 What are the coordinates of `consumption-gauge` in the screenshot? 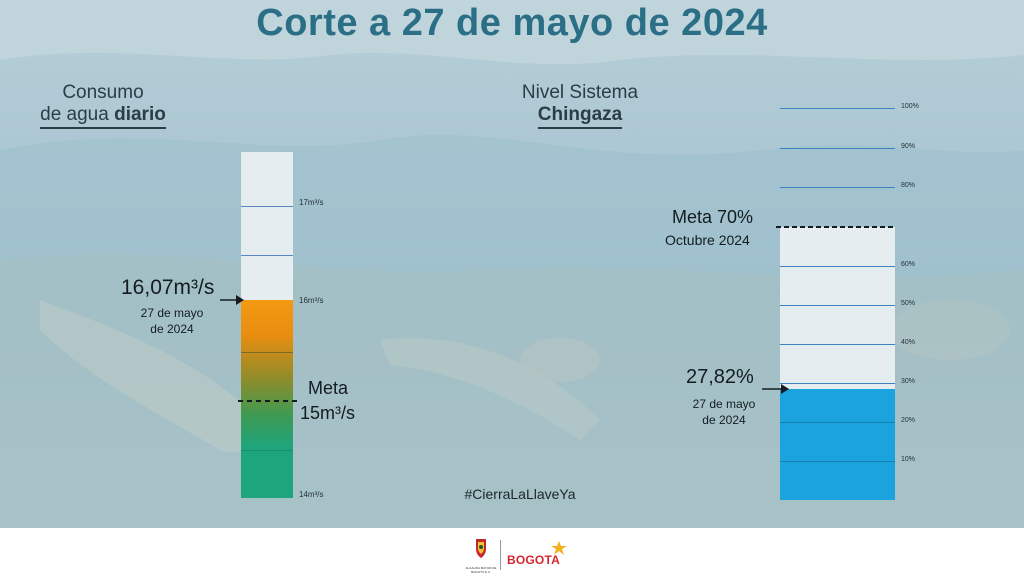 It's located at (267, 325).